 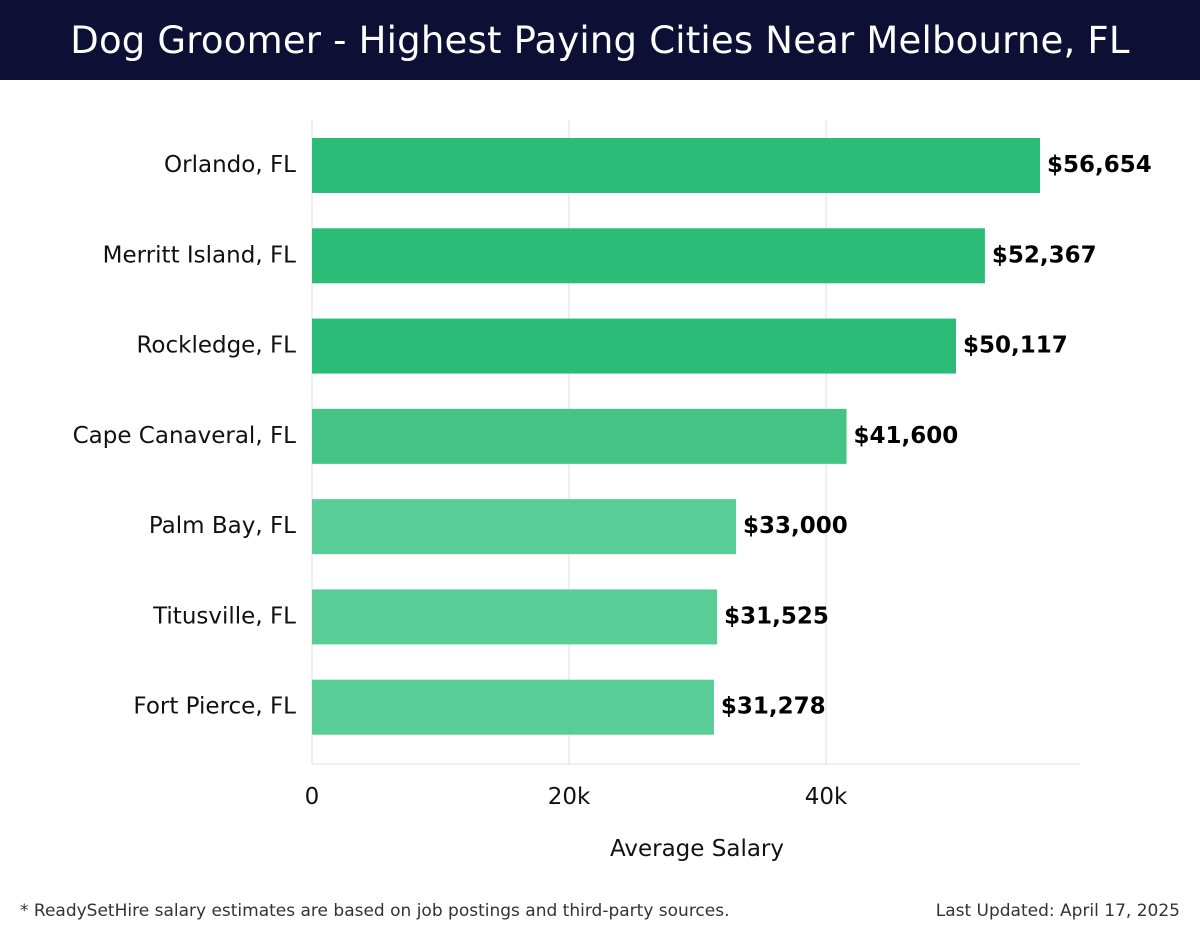 What do you see at coordinates (1015, 346) in the screenshot?
I see `value-label: $50,117` at bounding box center [1015, 346].